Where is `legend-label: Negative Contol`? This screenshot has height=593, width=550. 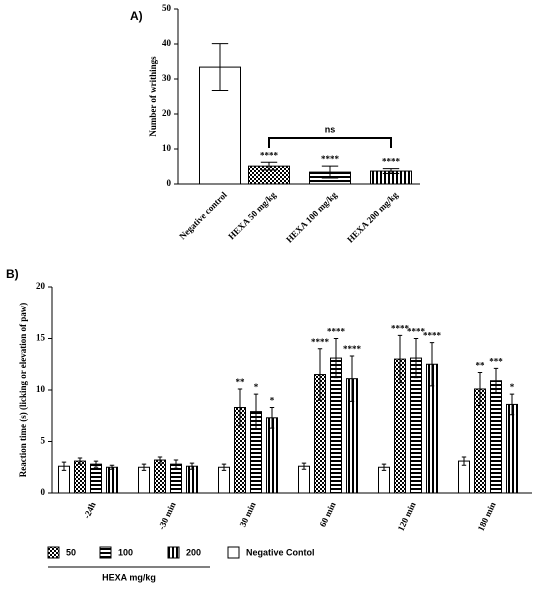
legend-label: Negative Contol is located at coordinates (280, 552).